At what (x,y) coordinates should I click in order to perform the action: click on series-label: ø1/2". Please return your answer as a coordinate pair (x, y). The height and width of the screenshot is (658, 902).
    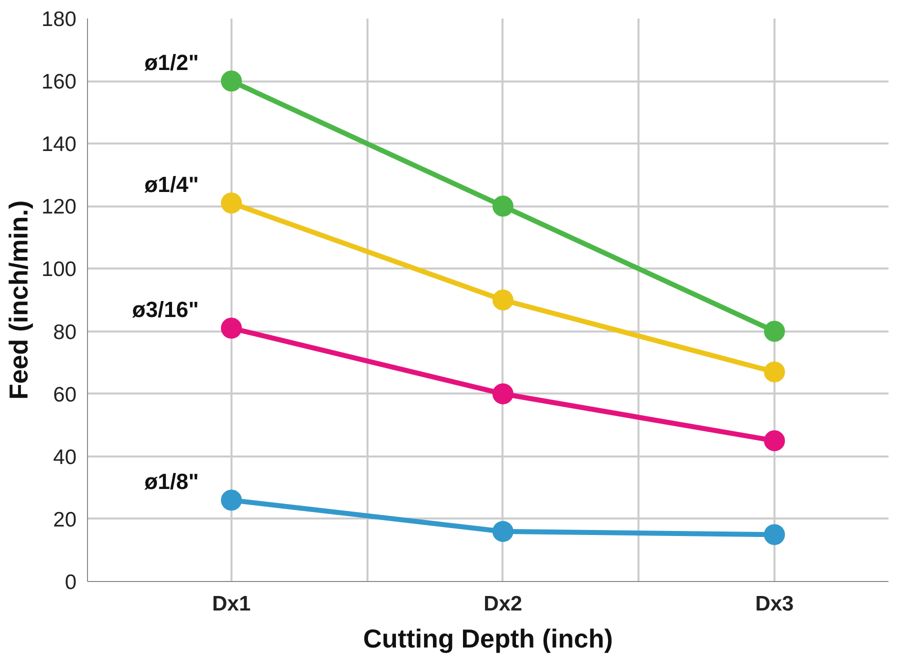
    Looking at the image, I should click on (171, 63).